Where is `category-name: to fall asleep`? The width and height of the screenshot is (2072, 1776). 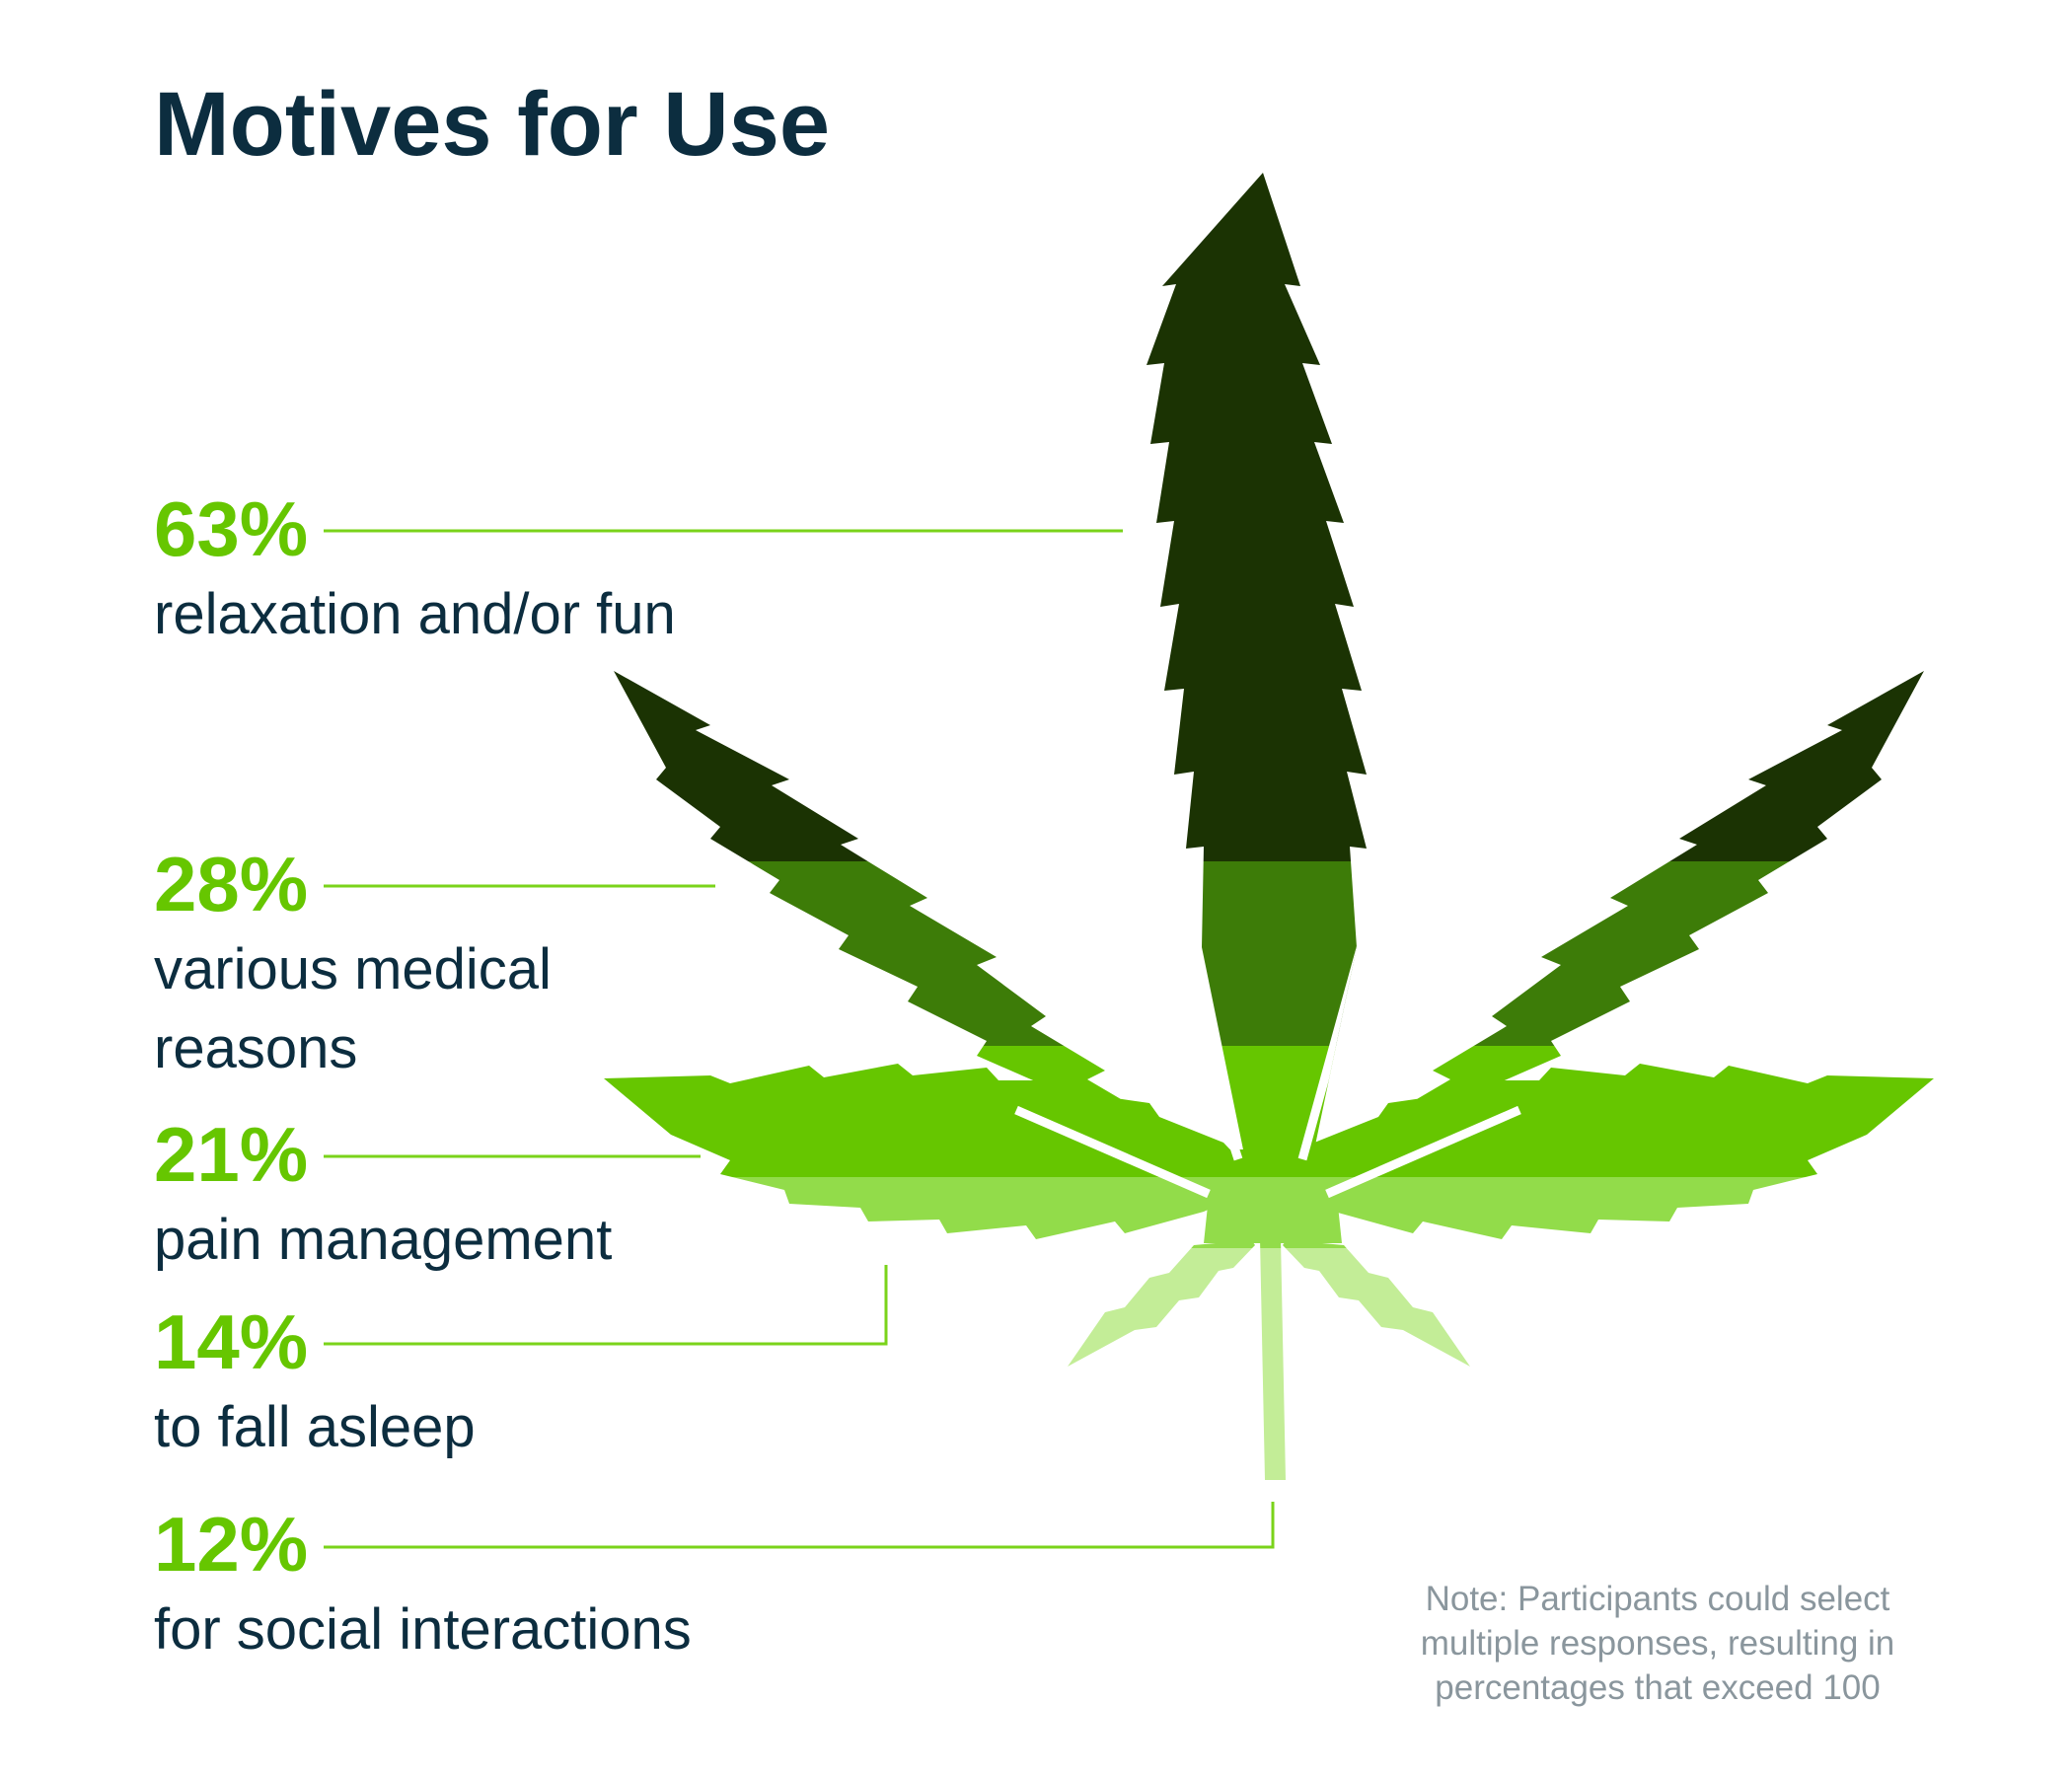
category-name: to fall asleep is located at coordinates (315, 1428).